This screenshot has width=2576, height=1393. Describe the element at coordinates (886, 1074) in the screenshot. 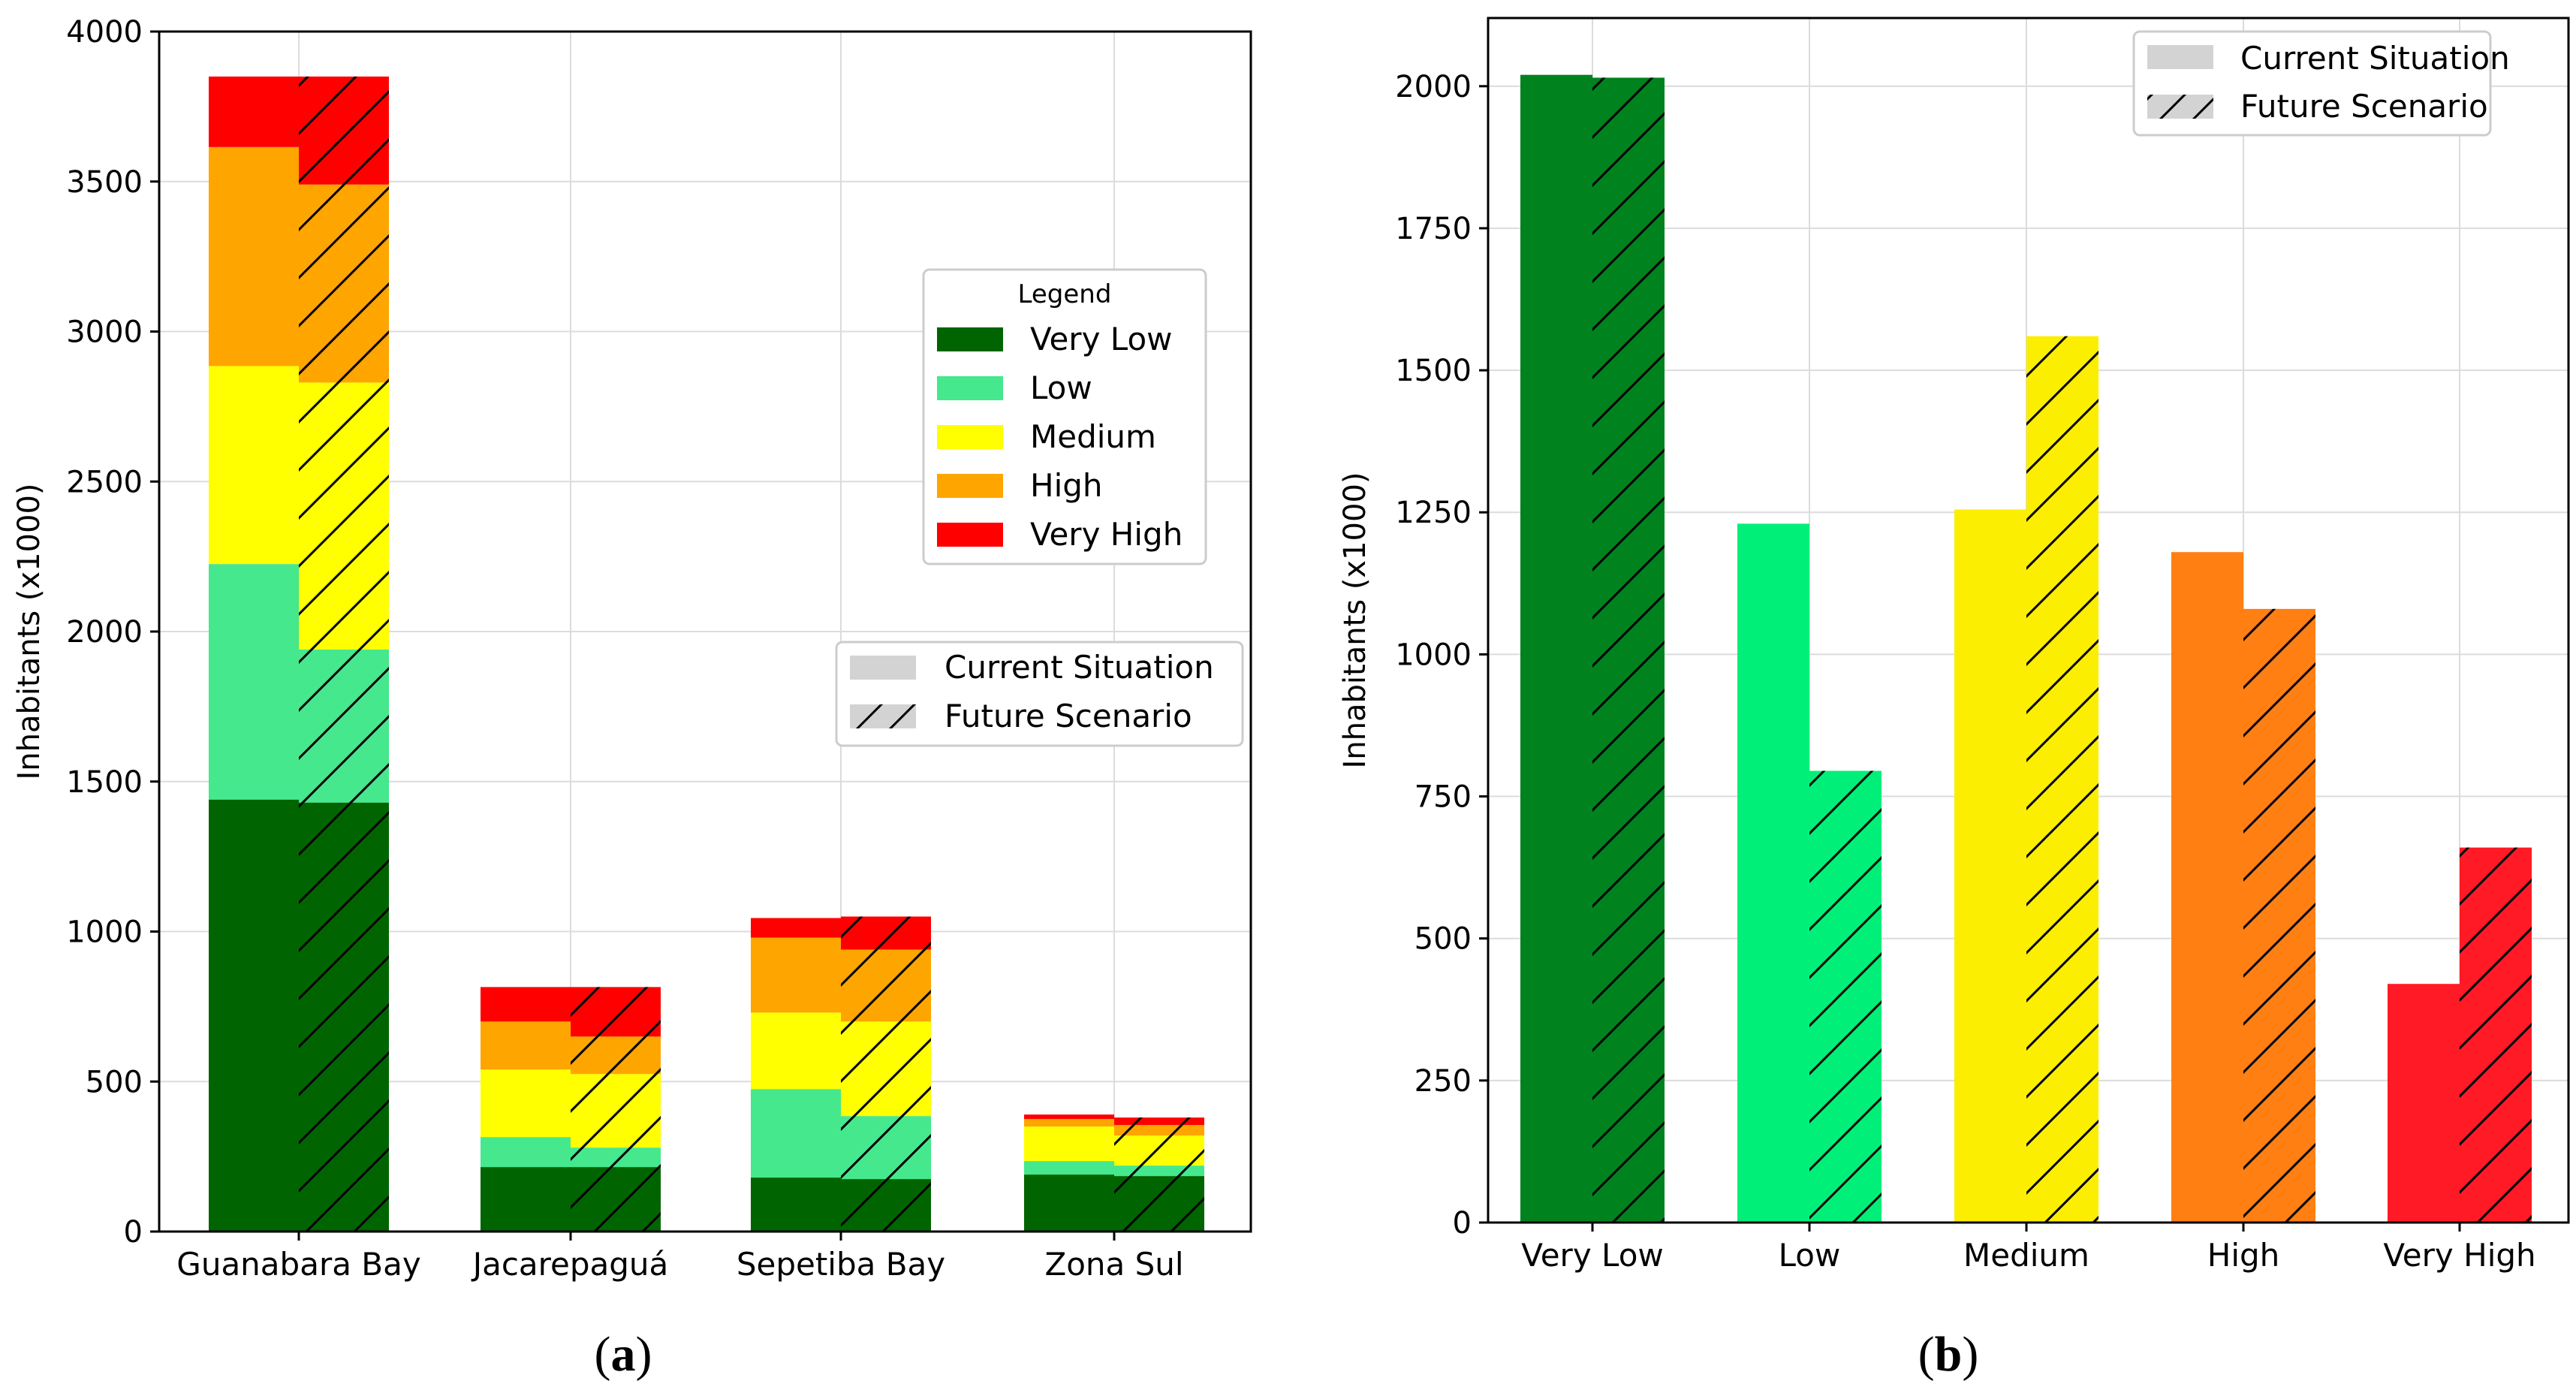

I see `hatch-sepetiba-bay` at that location.